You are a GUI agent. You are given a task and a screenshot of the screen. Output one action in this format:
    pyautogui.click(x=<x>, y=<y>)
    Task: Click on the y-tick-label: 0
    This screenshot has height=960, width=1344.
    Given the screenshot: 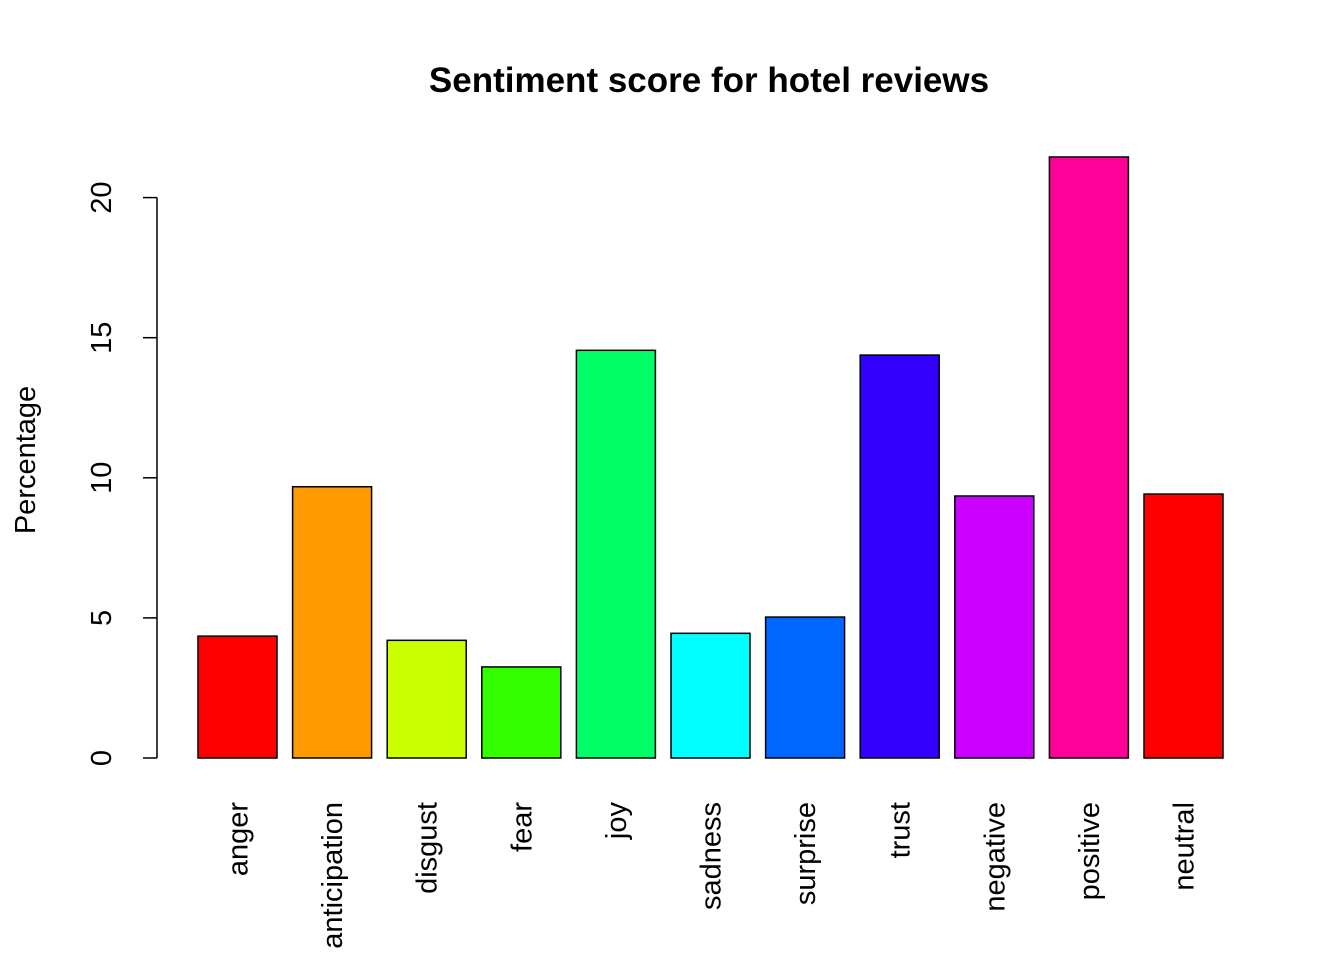 What is the action you would take?
    pyautogui.click(x=102, y=758)
    